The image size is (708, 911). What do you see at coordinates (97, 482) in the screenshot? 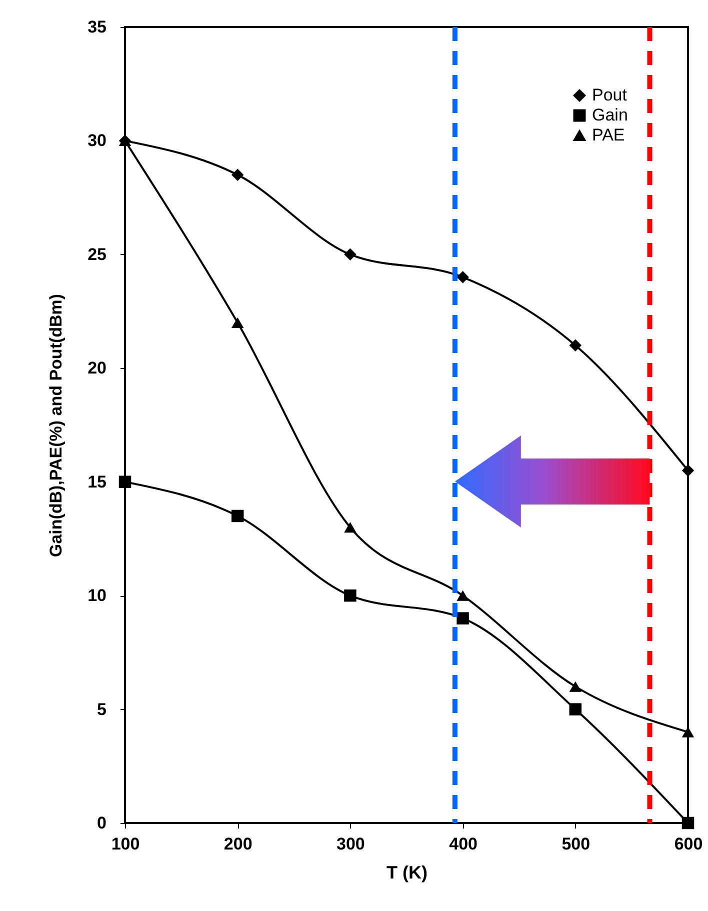
I see `y-tick-label: 15` at bounding box center [97, 482].